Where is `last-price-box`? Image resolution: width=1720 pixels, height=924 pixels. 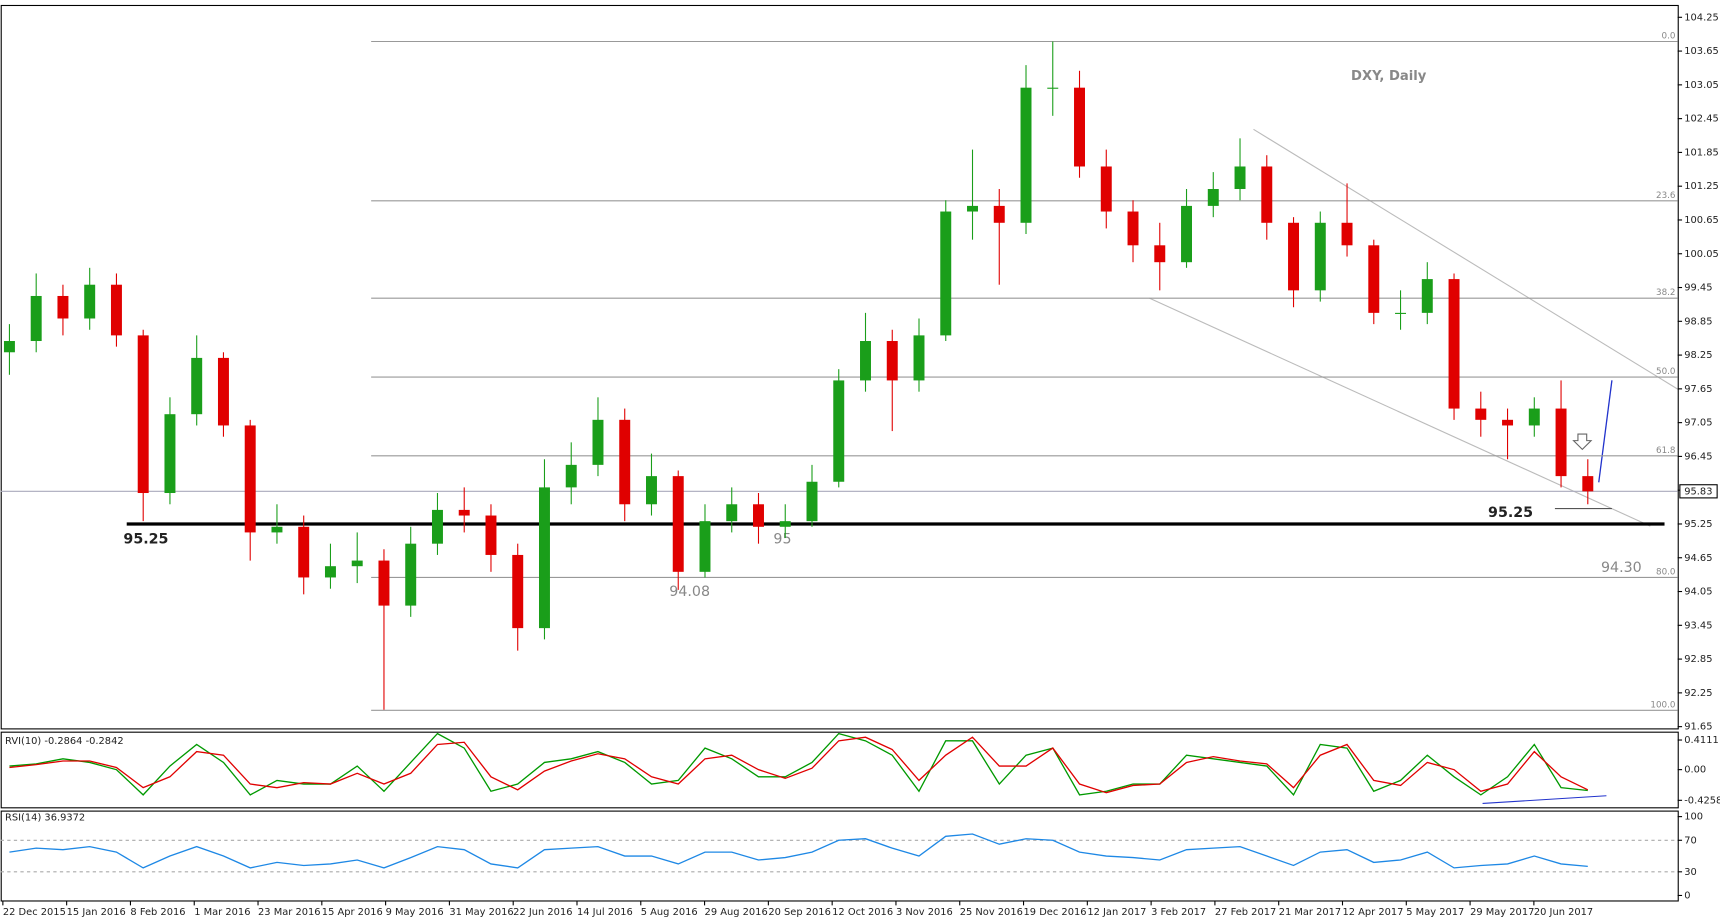
last-price-box is located at coordinates (1698, 491).